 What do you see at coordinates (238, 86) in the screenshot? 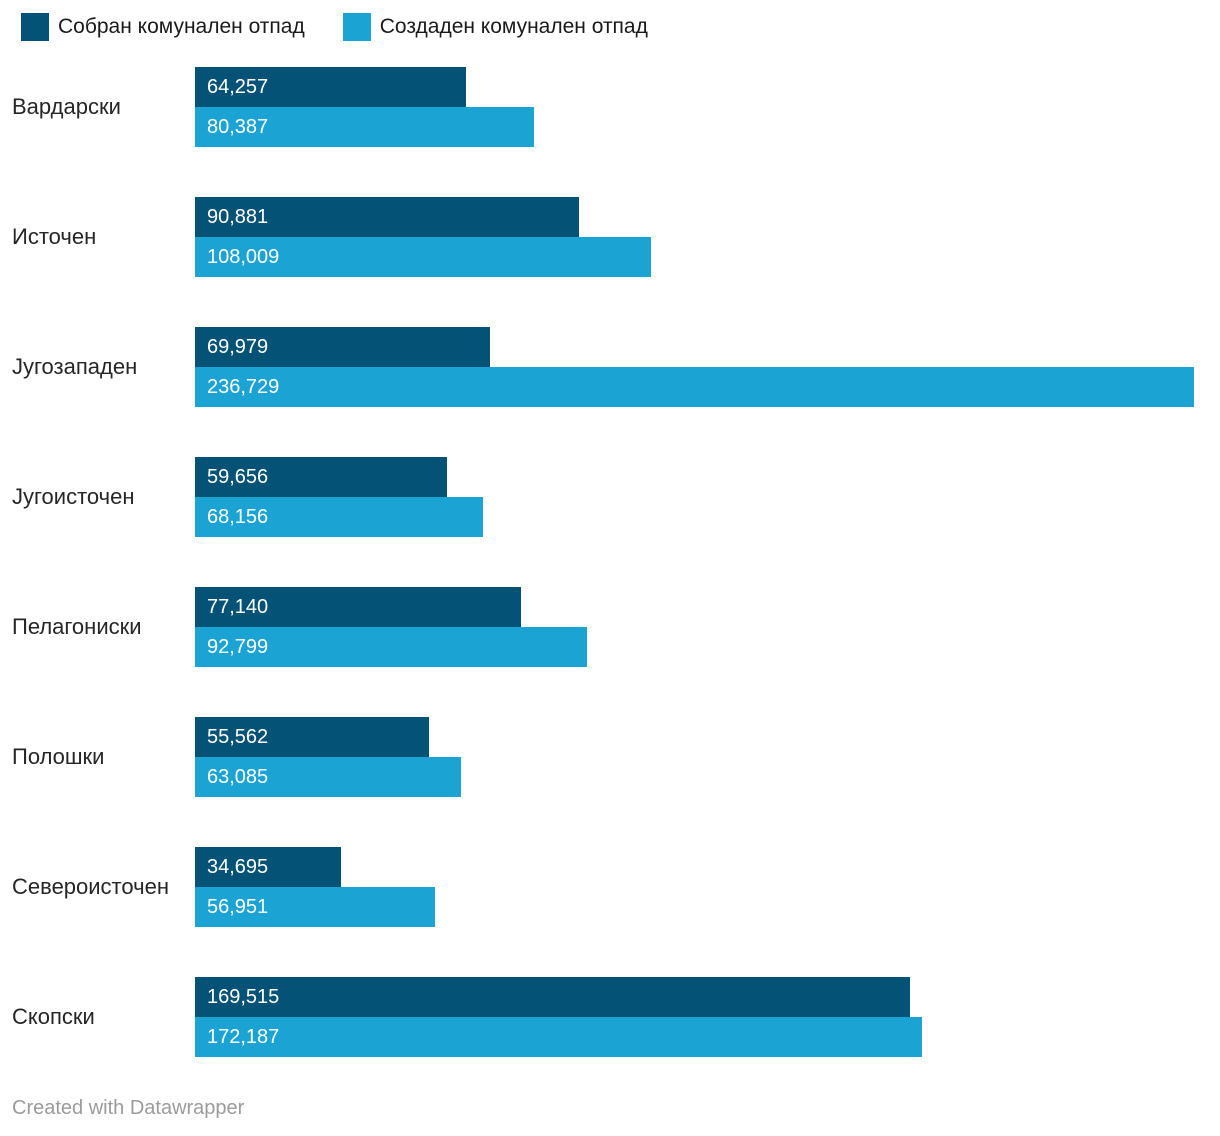
I see `collected-bar-value-label: 64,257` at bounding box center [238, 86].